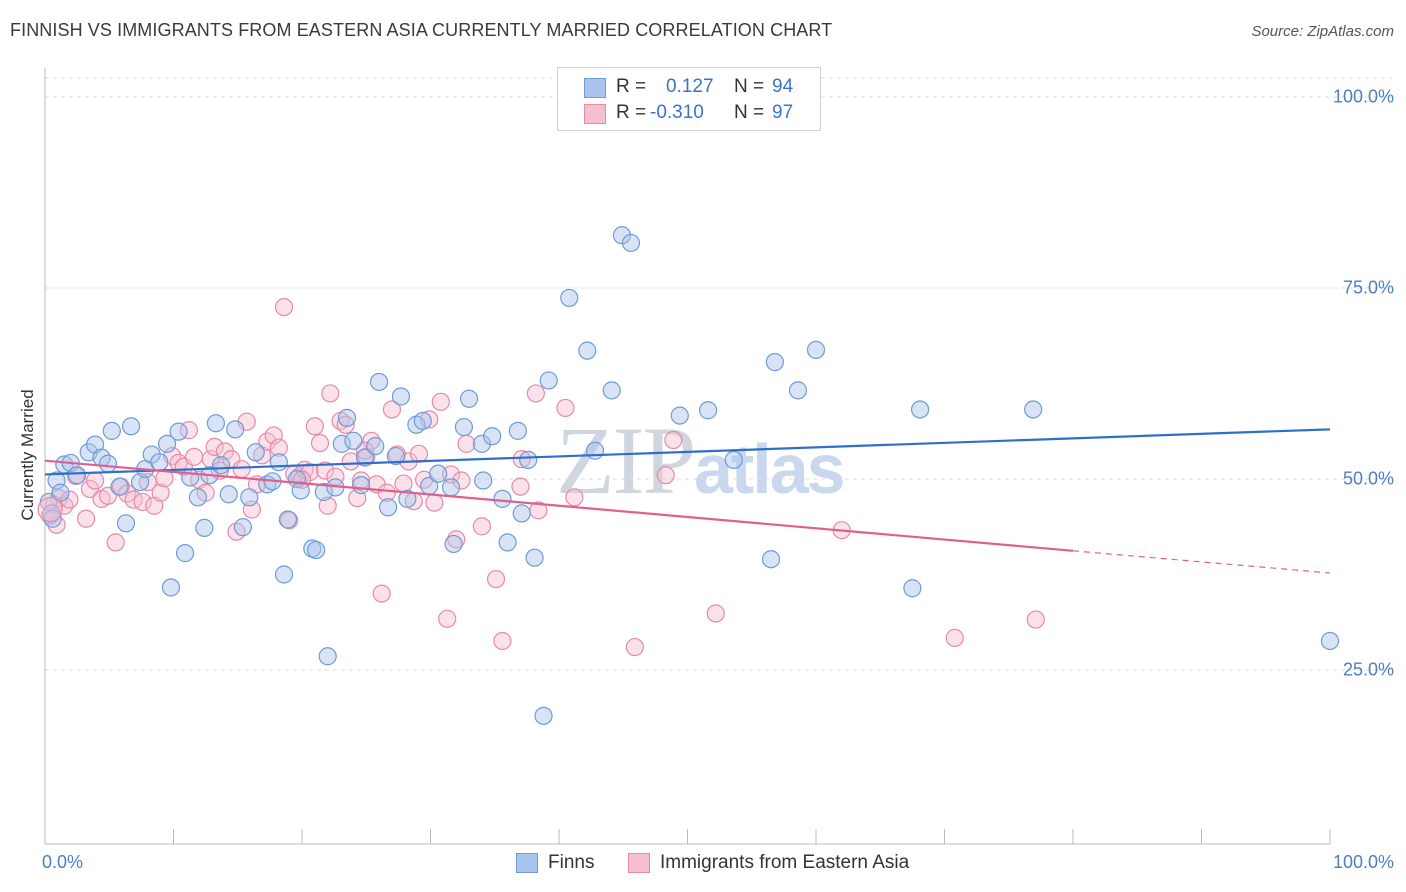 This screenshot has height=892, width=1406. Describe the element at coordinates (1363, 96) in the screenshot. I see `y-tick-label-100: 100.0%` at that location.